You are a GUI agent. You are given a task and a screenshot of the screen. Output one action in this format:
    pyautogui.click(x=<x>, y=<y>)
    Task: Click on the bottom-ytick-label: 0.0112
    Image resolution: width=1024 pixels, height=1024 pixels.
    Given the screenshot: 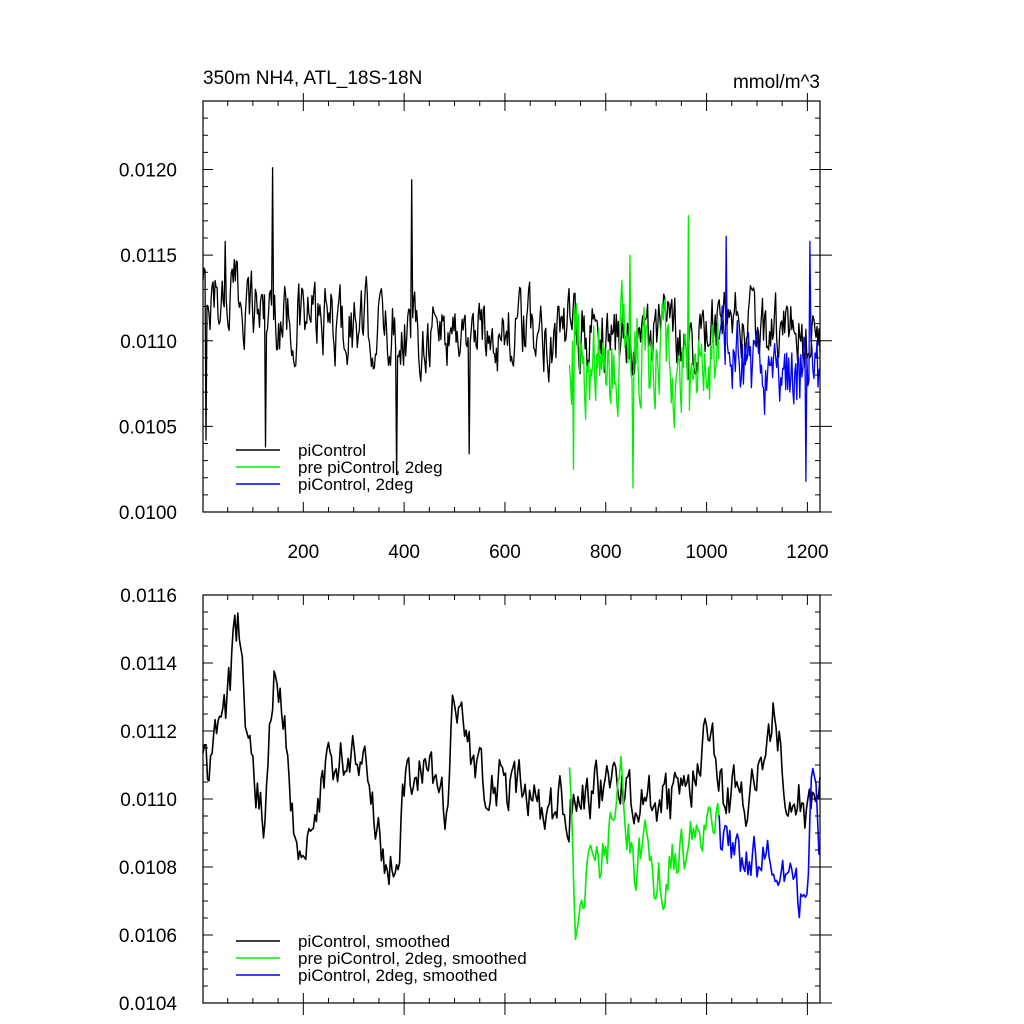 What is the action you would take?
    pyautogui.click(x=148, y=732)
    